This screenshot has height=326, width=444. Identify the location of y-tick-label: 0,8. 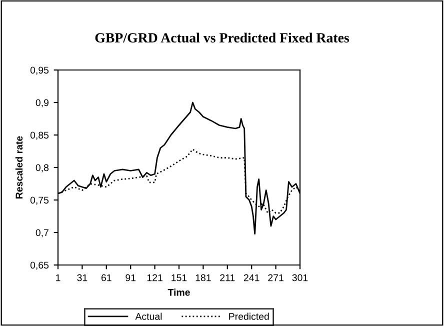
(42, 168).